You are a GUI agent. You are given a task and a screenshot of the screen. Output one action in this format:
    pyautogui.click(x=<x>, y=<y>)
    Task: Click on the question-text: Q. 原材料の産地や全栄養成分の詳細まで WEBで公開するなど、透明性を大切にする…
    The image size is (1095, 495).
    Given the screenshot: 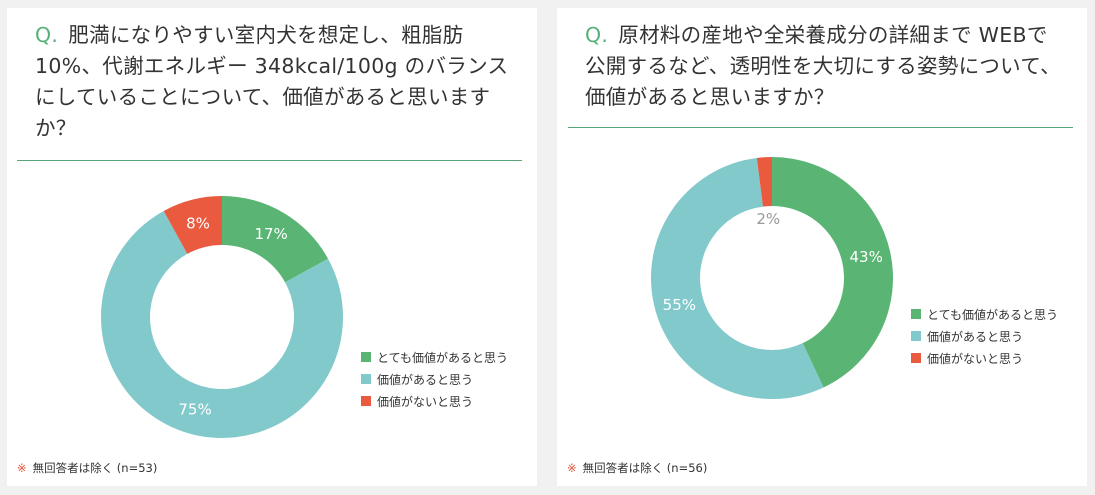 What is the action you would take?
    pyautogui.click(x=825, y=66)
    